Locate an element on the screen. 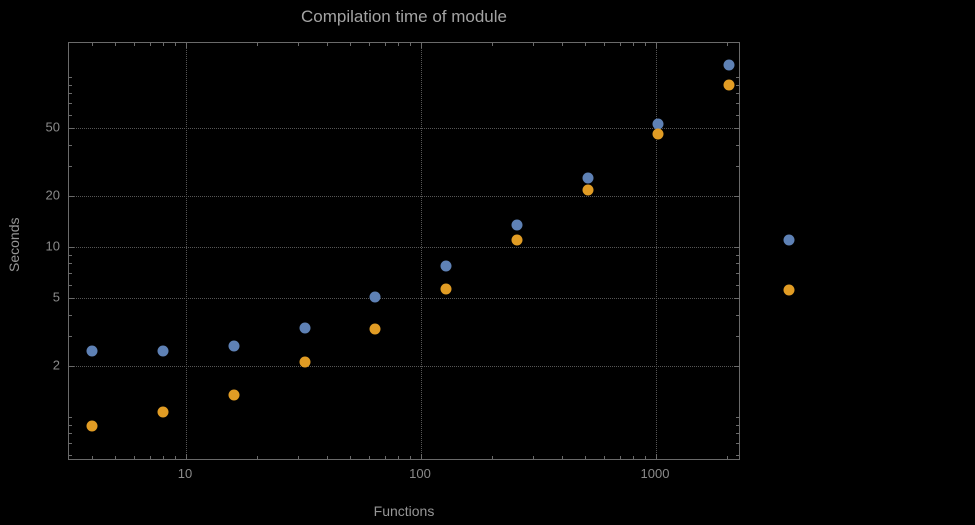 This screenshot has height=525, width=975. chart-title: Compilation time of module is located at coordinates (404, 16).